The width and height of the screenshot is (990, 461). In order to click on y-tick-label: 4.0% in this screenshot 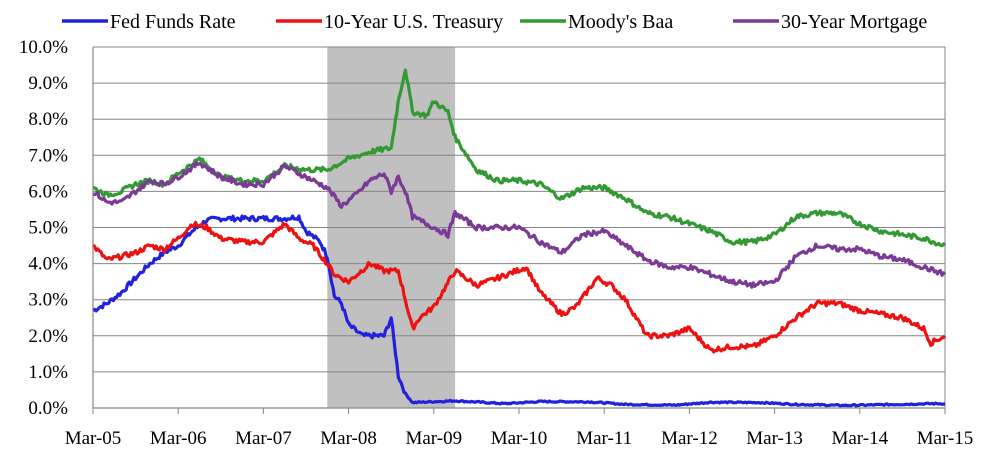, I will do `click(48, 264)`.